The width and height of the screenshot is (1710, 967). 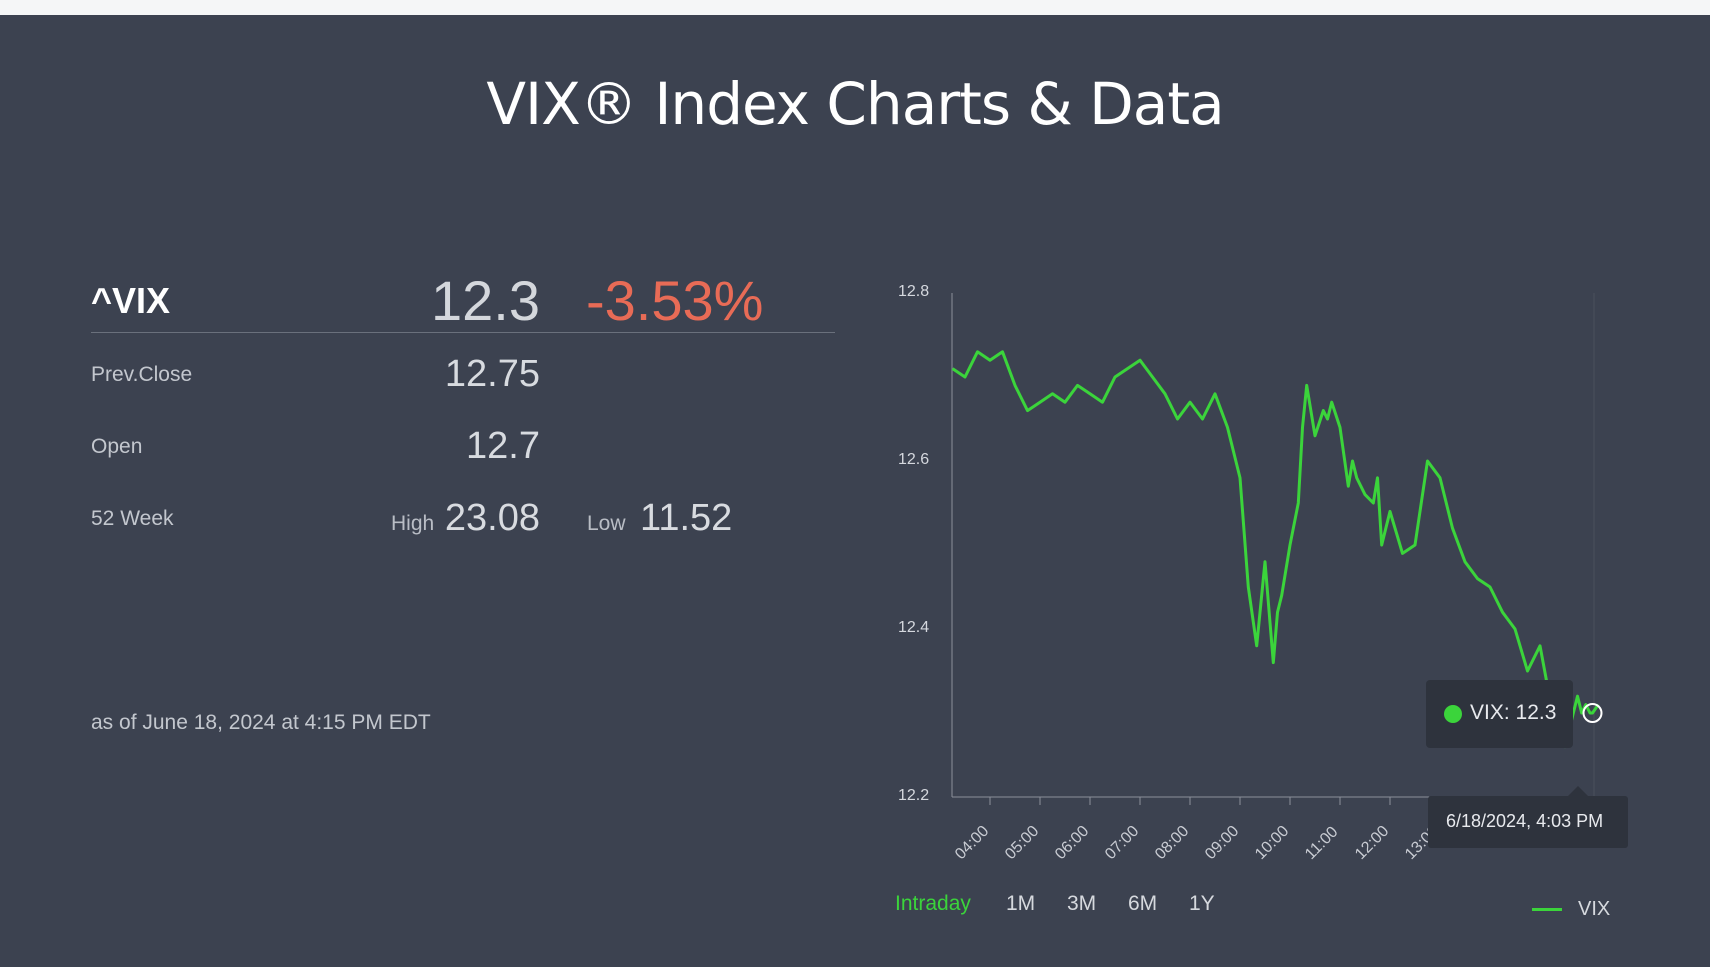 What do you see at coordinates (914, 627) in the screenshot?
I see `y-tick-label: 12.4` at bounding box center [914, 627].